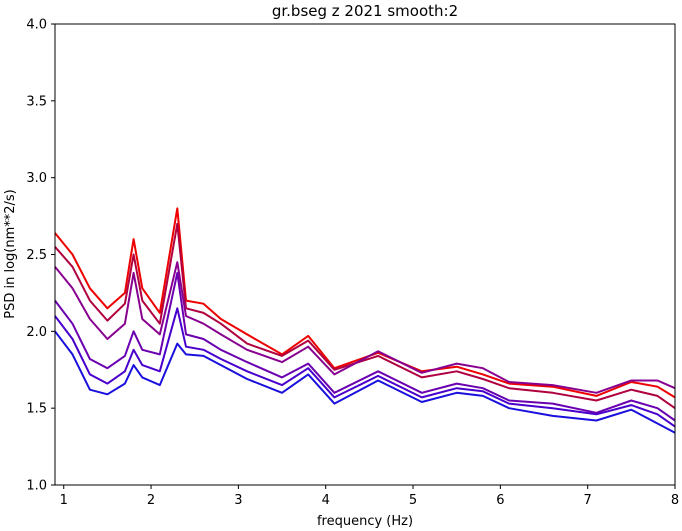  Describe the element at coordinates (36, 332) in the screenshot. I see `y-tick-label: 2.0` at that location.